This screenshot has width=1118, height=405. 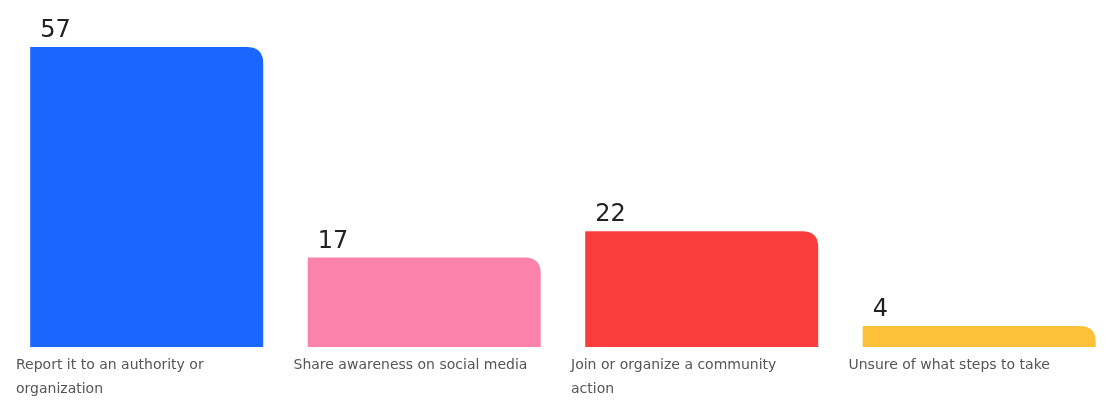 What do you see at coordinates (880, 307) in the screenshot?
I see `data-label: 4` at bounding box center [880, 307].